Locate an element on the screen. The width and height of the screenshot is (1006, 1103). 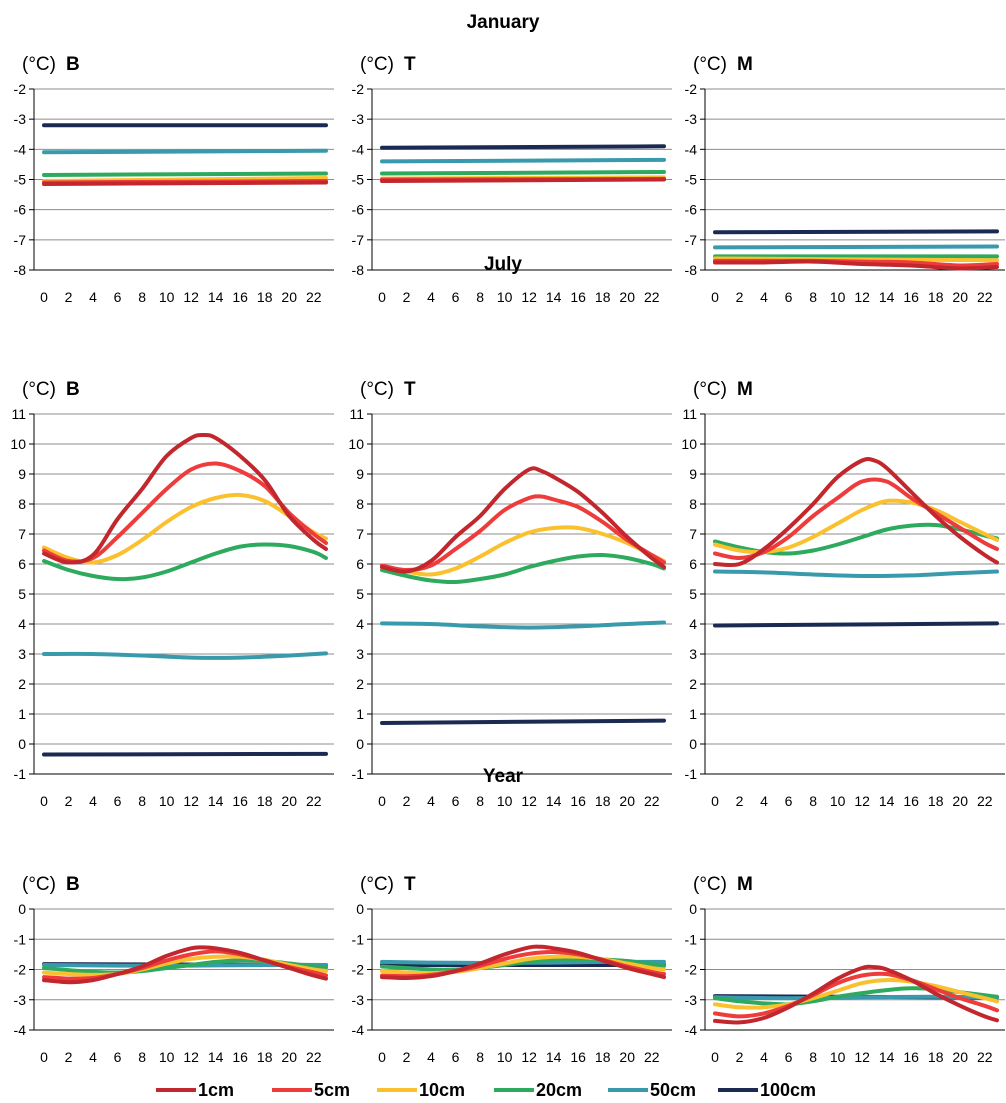
y-tick-label: 8 is located at coordinates (22, 504).